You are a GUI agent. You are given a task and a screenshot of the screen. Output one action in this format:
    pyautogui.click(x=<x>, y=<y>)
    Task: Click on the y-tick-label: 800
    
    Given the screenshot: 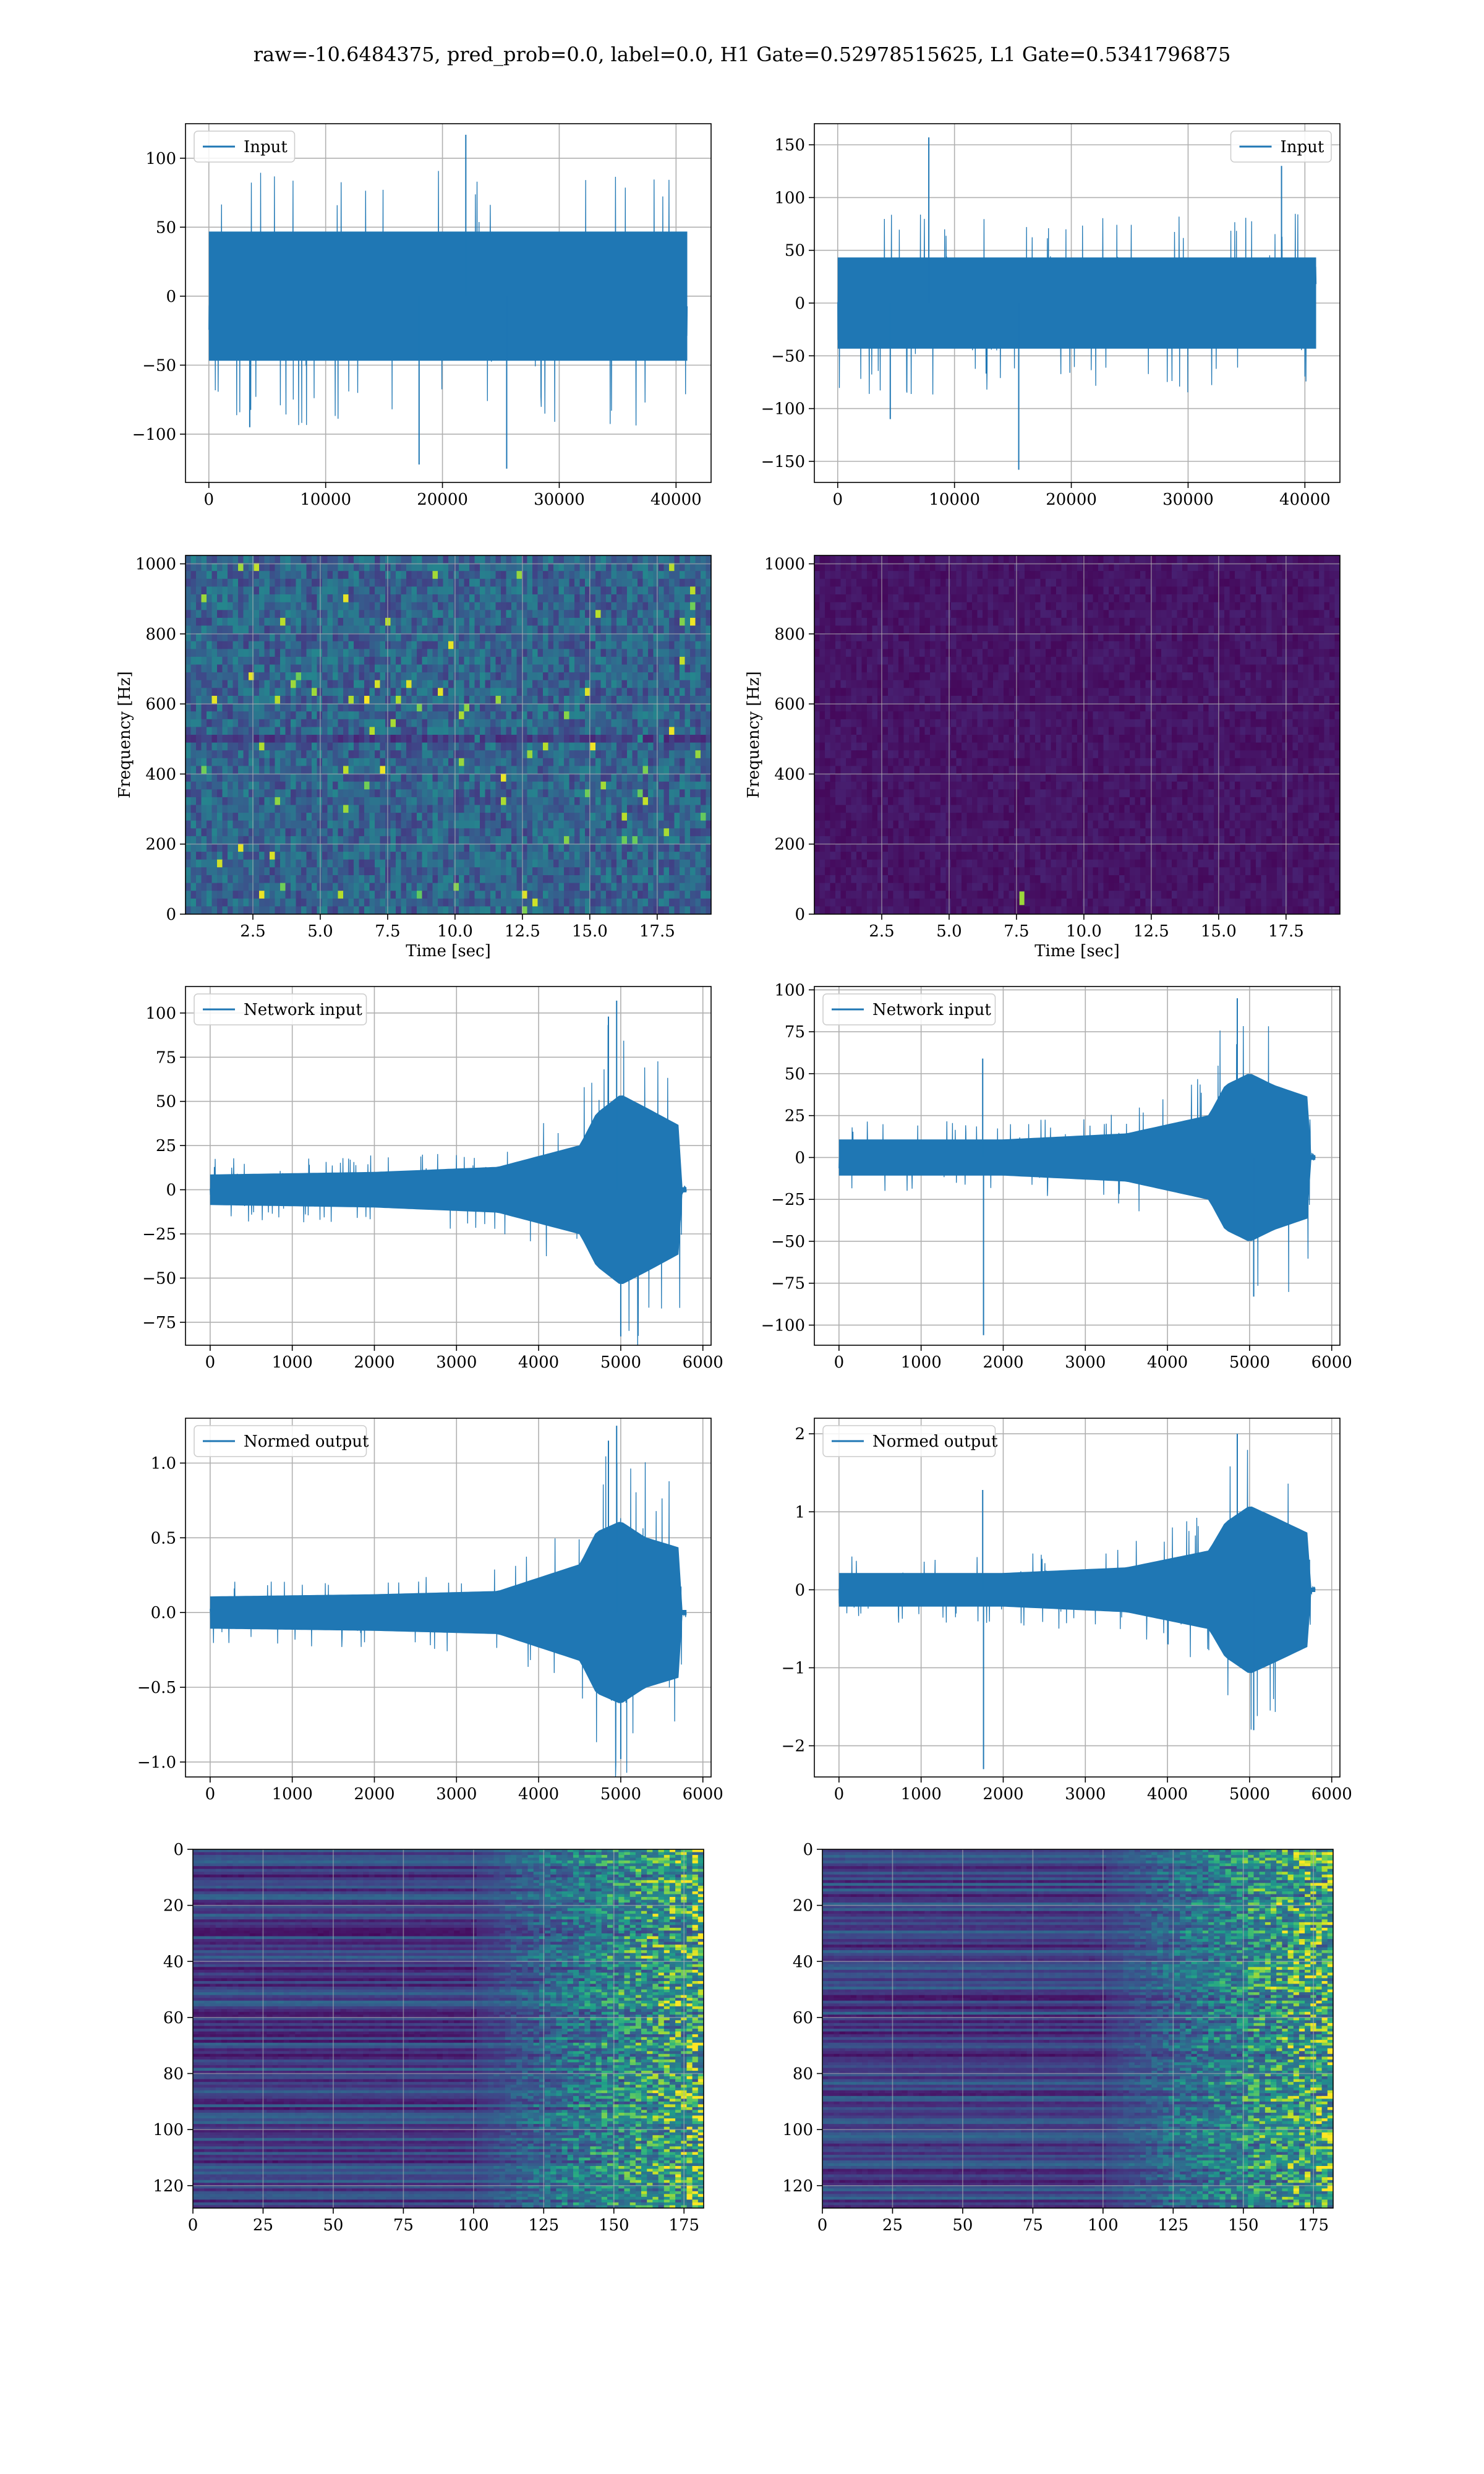 What is the action you would take?
    pyautogui.click(x=789, y=634)
    